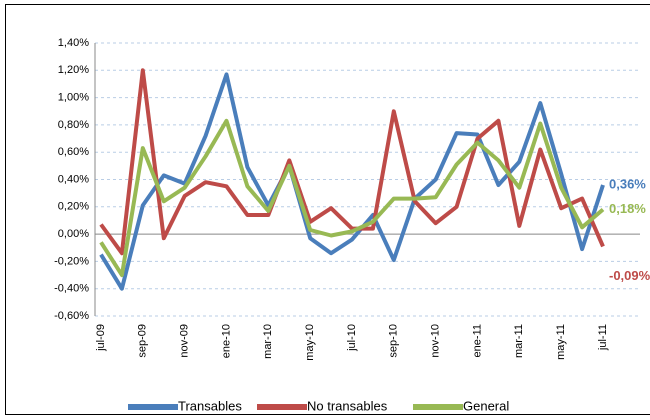 Image resolution: width=650 pixels, height=420 pixels. I want to click on legend-label: Transables, so click(210, 405).